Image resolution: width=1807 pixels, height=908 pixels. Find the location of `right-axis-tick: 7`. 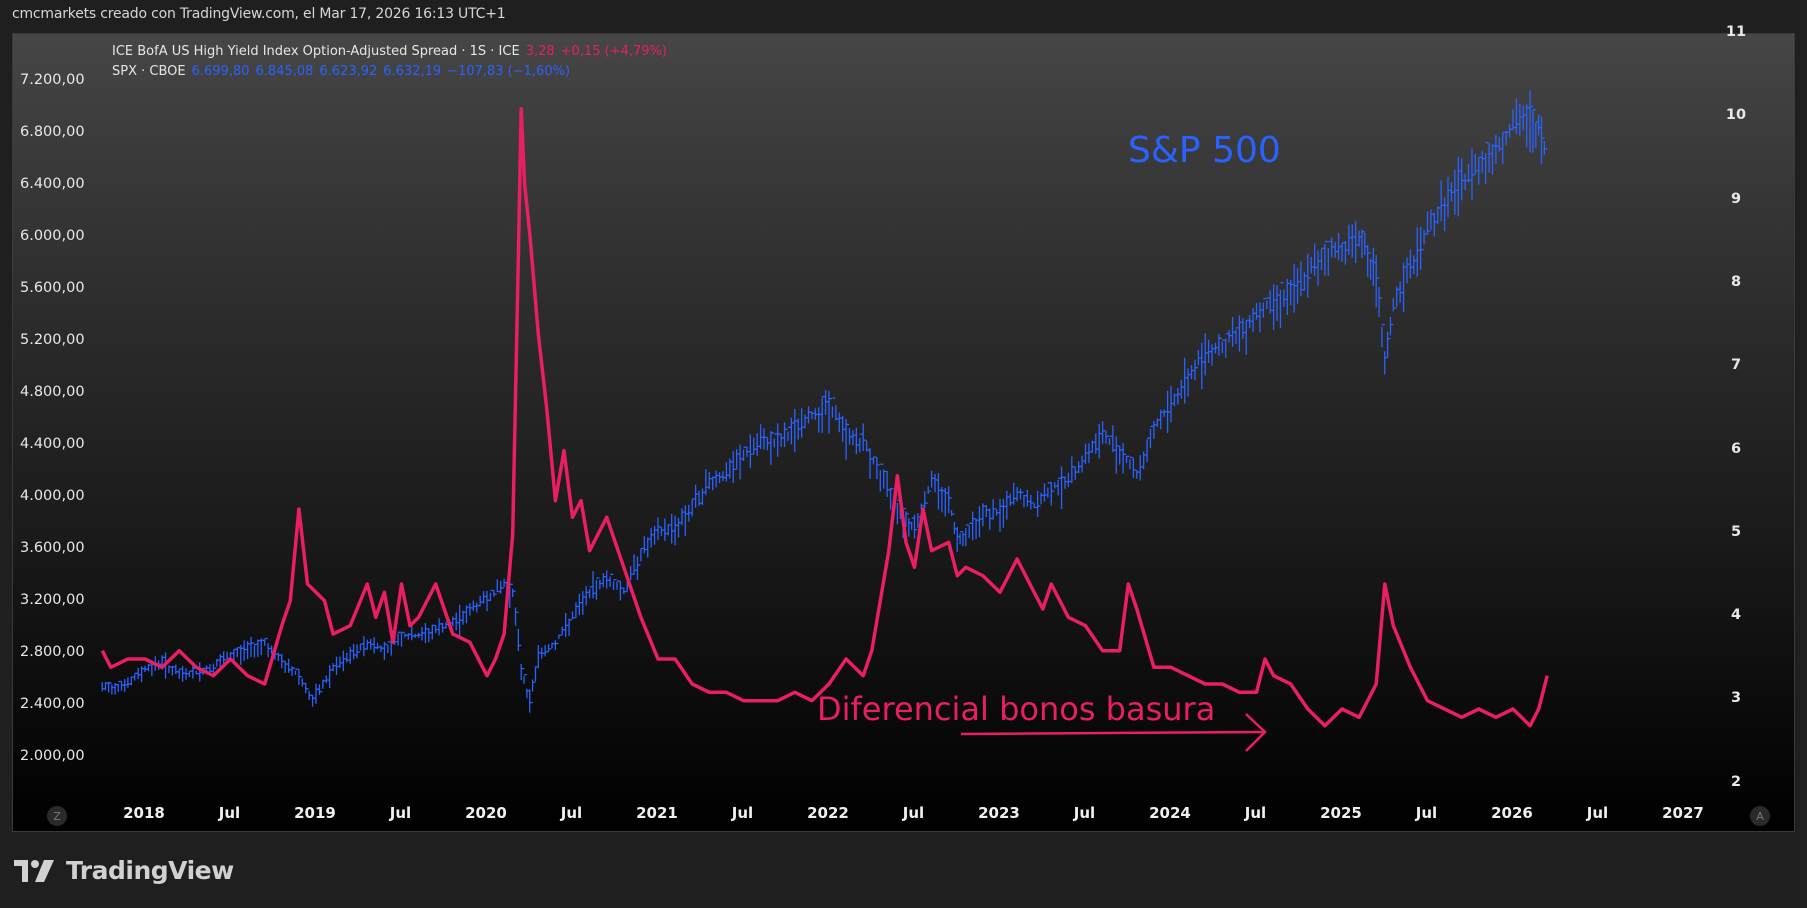

right-axis-tick: 7 is located at coordinates (1736, 365).